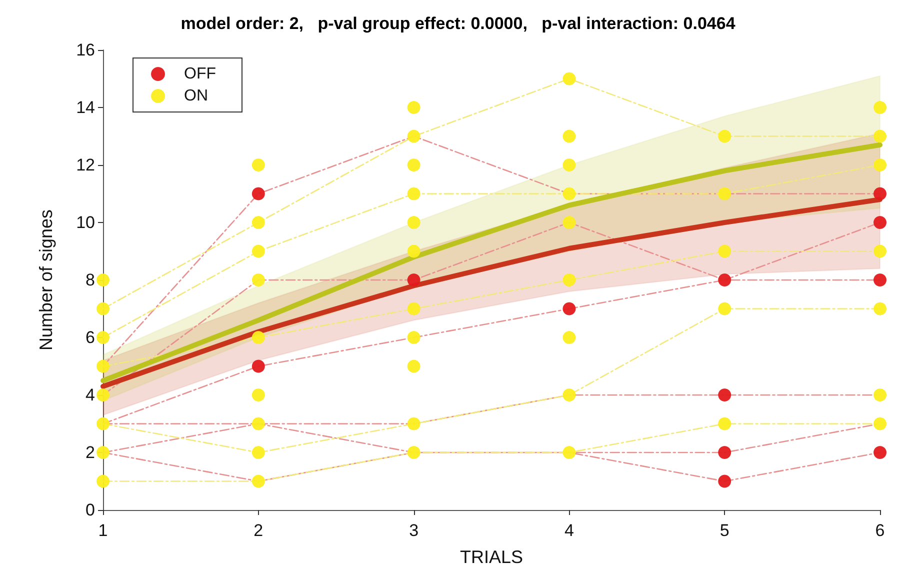  I want to click on x-tick-label: 2, so click(259, 530).